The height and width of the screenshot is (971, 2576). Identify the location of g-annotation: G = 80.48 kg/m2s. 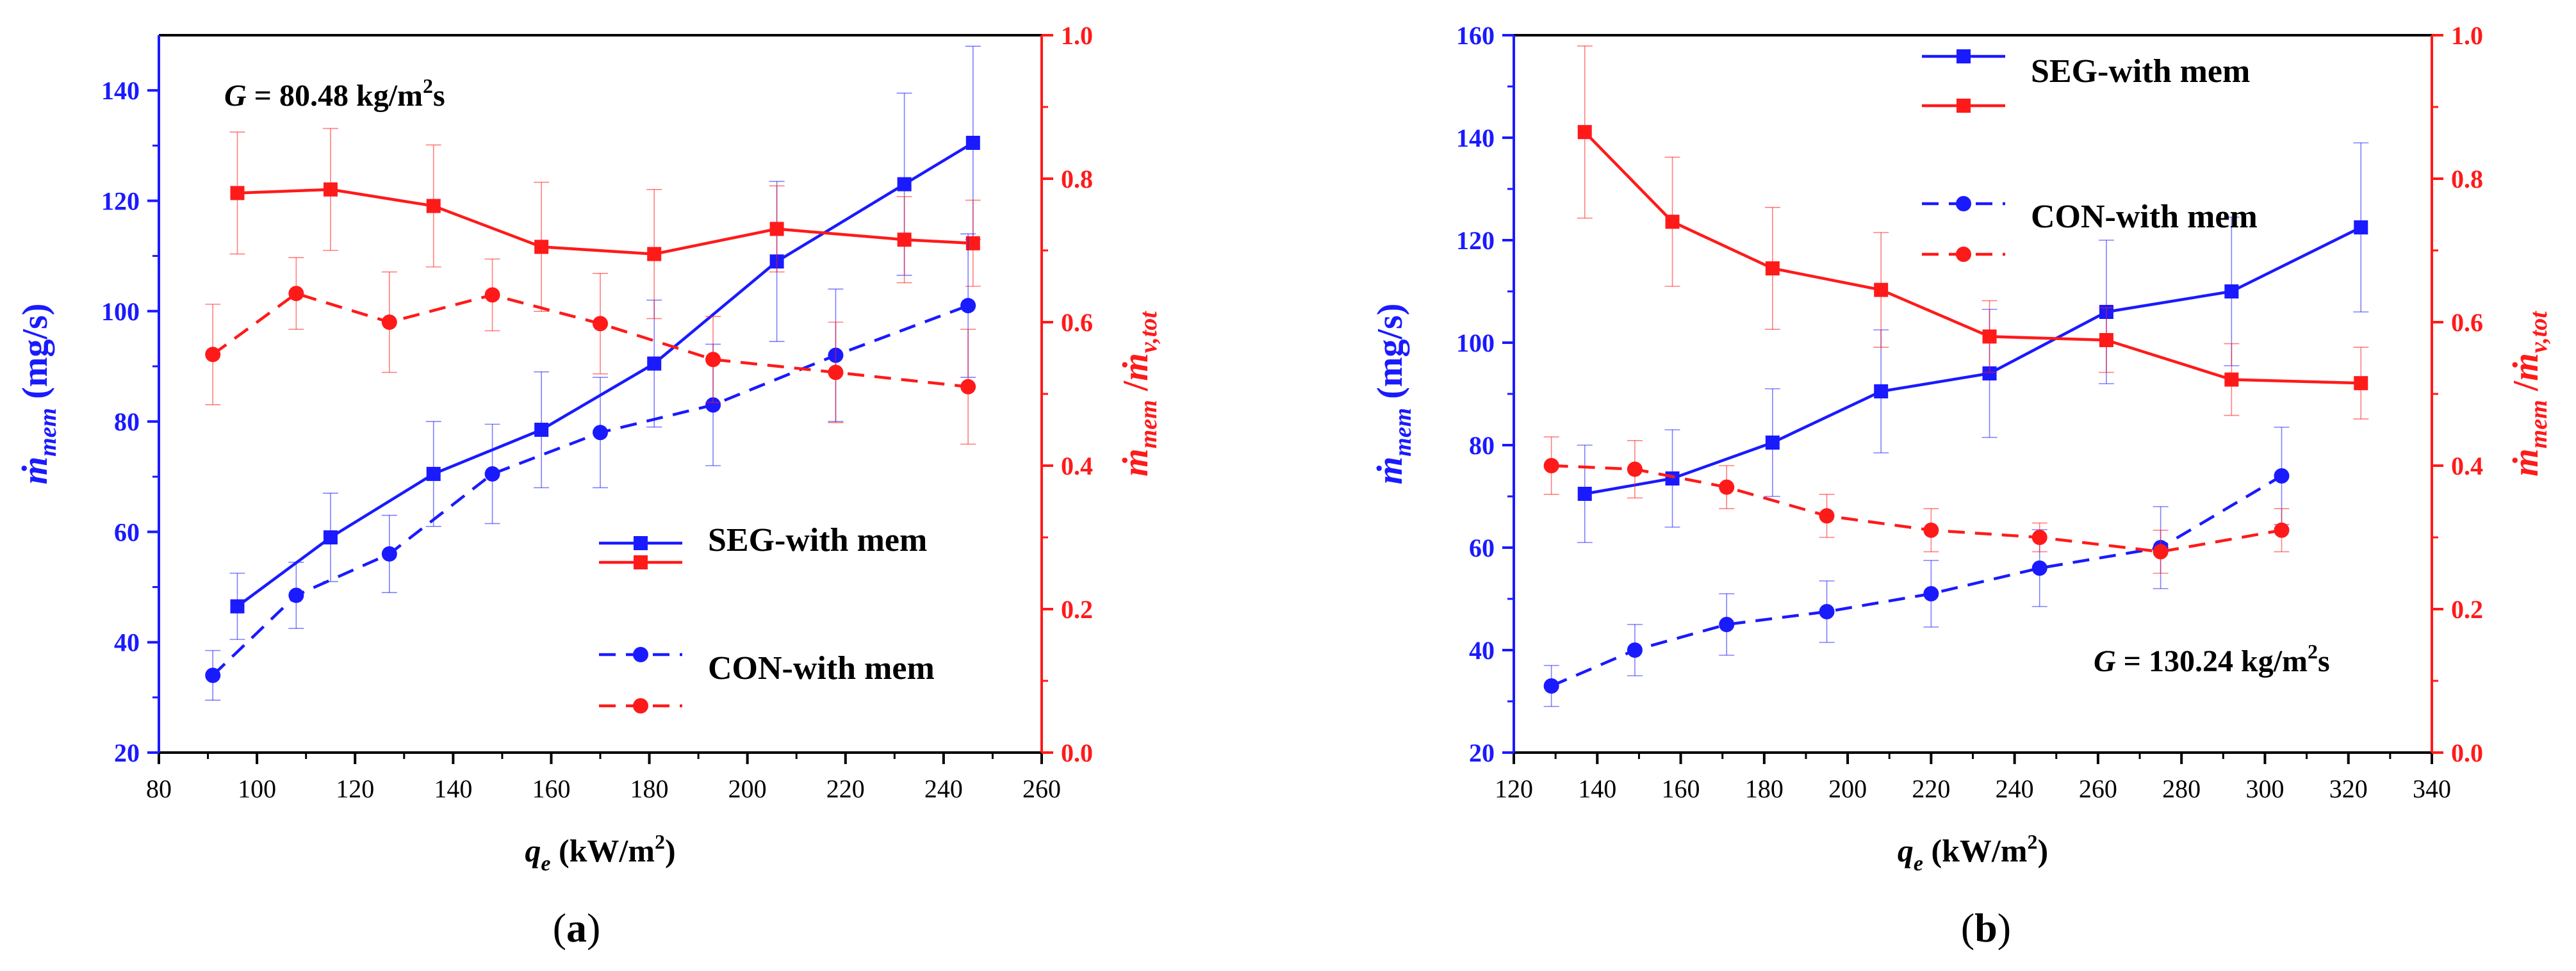
(334, 93).